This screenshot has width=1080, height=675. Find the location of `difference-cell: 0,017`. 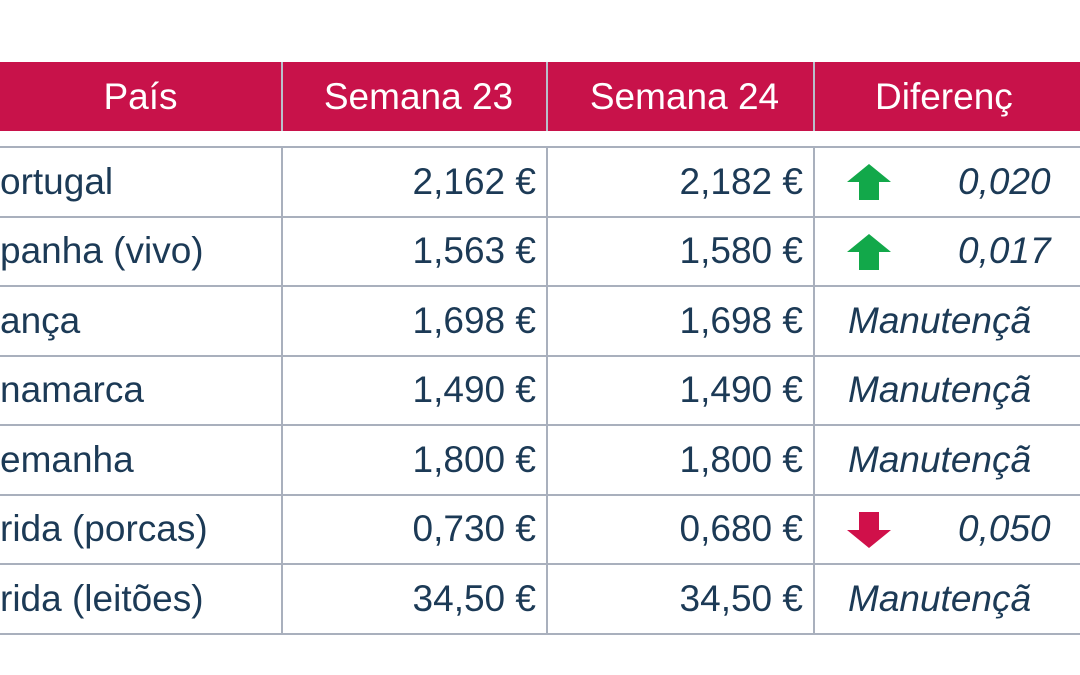

difference-cell: 0,017 is located at coordinates (947, 252).